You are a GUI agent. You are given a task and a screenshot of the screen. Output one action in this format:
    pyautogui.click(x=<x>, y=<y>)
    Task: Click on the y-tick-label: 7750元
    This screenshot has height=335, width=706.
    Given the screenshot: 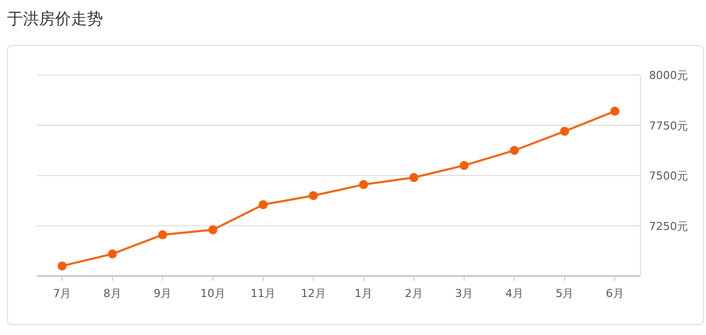 What is the action you would take?
    pyautogui.click(x=668, y=125)
    